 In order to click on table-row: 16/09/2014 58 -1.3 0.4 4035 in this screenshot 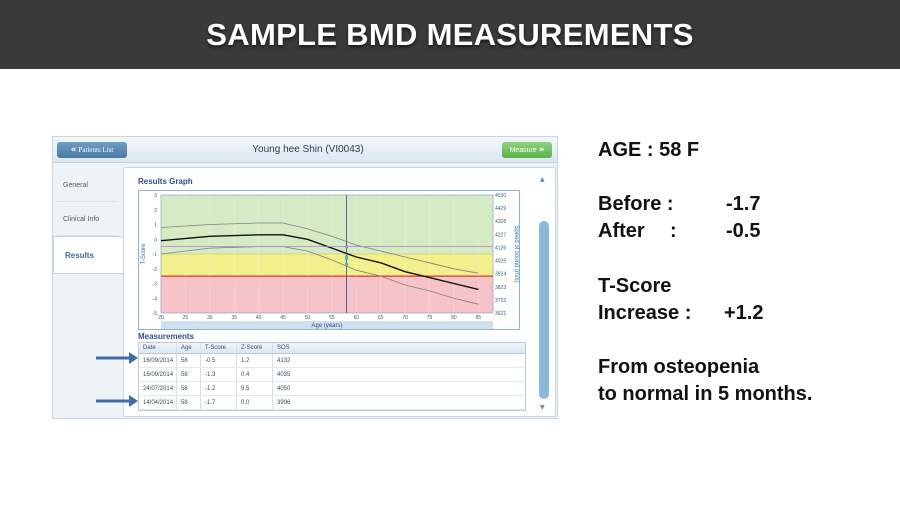, I will do `click(332, 375)`.